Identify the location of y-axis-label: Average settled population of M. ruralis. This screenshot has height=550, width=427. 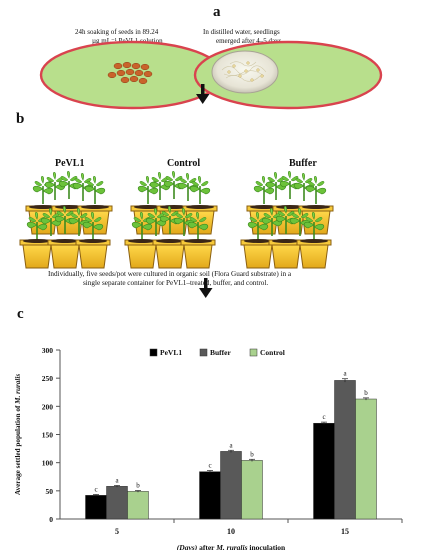
(18, 434).